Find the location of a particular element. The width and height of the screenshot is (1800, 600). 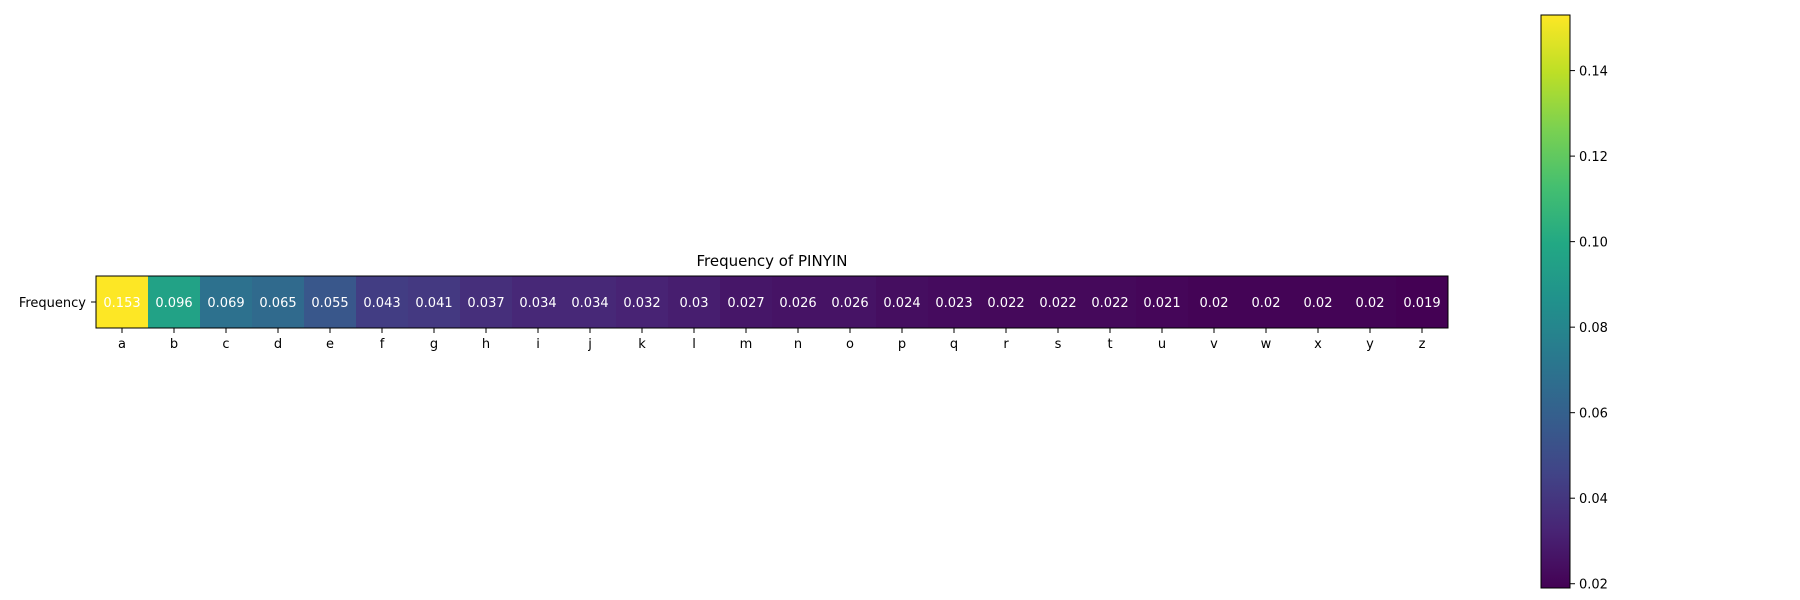

cell-value-label: 0.037 is located at coordinates (485, 303).